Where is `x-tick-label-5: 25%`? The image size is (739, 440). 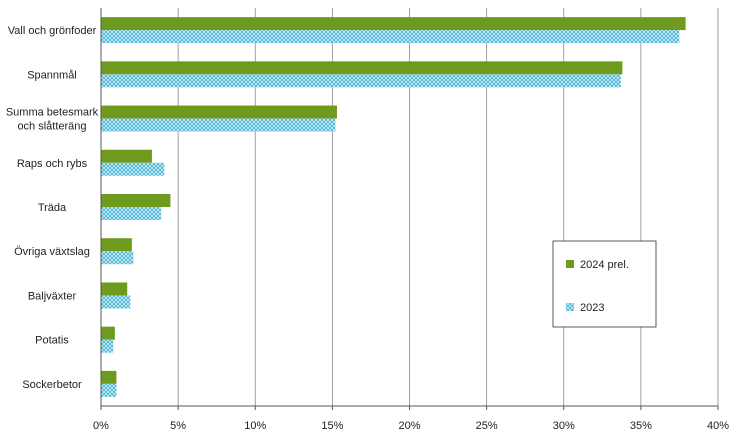
x-tick-label-5: 25% is located at coordinates (487, 426).